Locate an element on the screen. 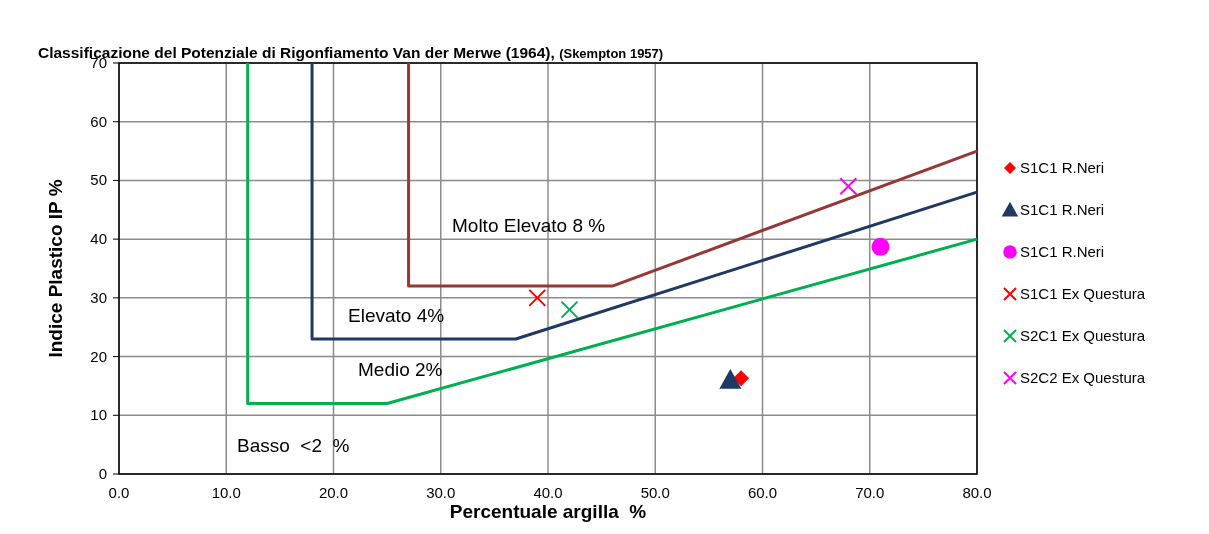 The height and width of the screenshot is (534, 1209). y-tick-label: 0 is located at coordinates (102, 473).